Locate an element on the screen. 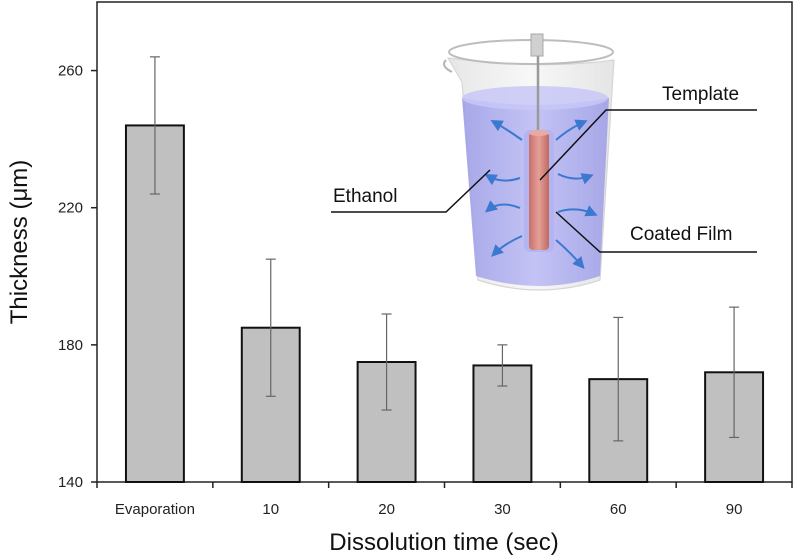 The width and height of the screenshot is (800, 556). y-tick-label: 260 is located at coordinates (70, 71).